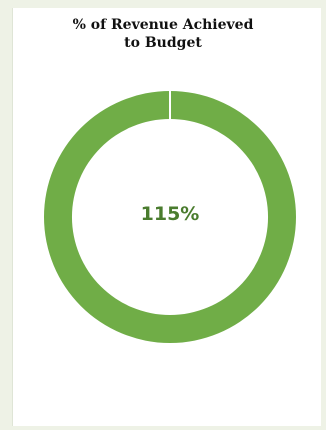 The width and height of the screenshot is (326, 430). I want to click on chart-title-line-1: % of Revenue Achieved, so click(163, 25).